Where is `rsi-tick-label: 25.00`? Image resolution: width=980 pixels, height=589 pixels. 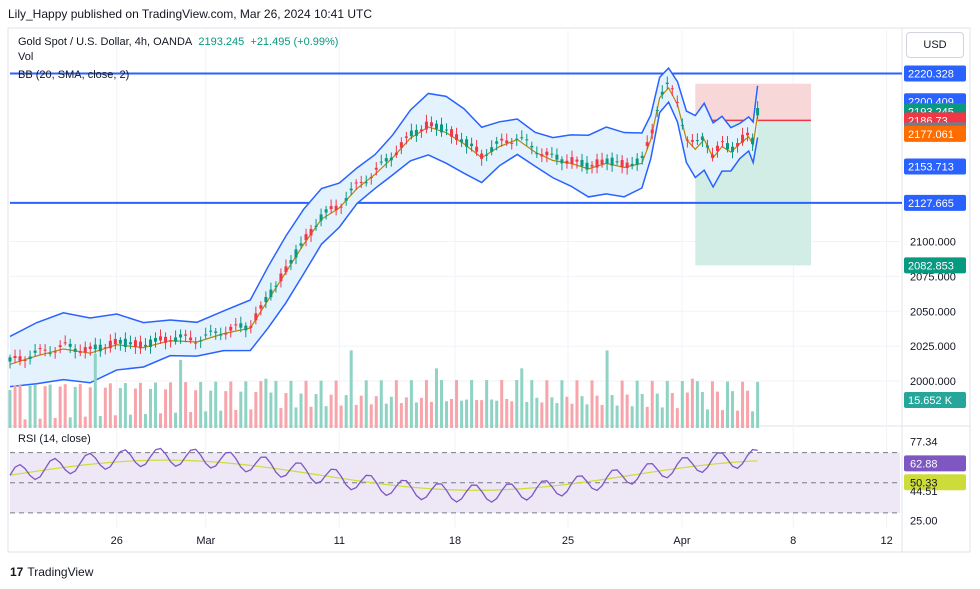
rsi-tick-label: 25.00 is located at coordinates (924, 521).